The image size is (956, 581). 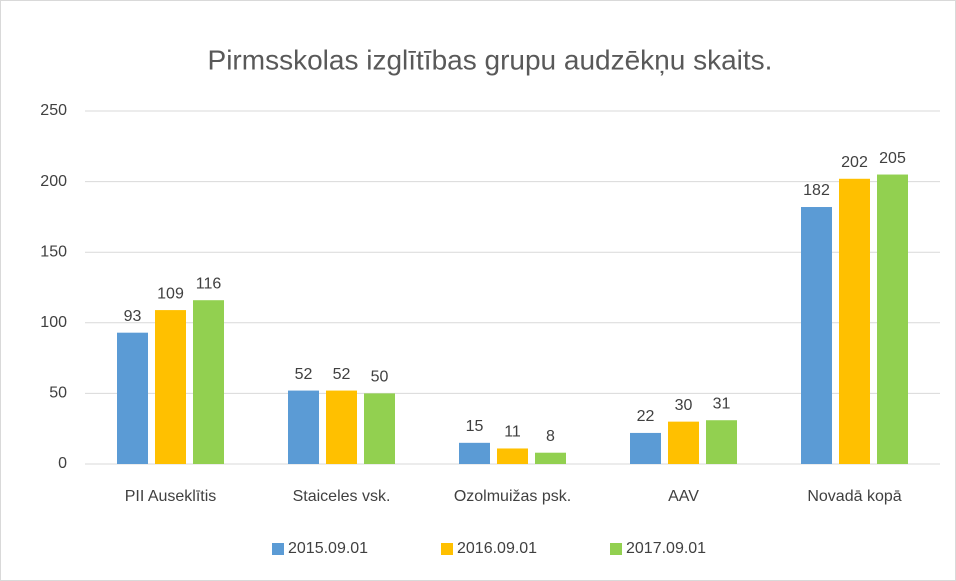 I want to click on y-tick-label: 150, so click(x=53, y=251).